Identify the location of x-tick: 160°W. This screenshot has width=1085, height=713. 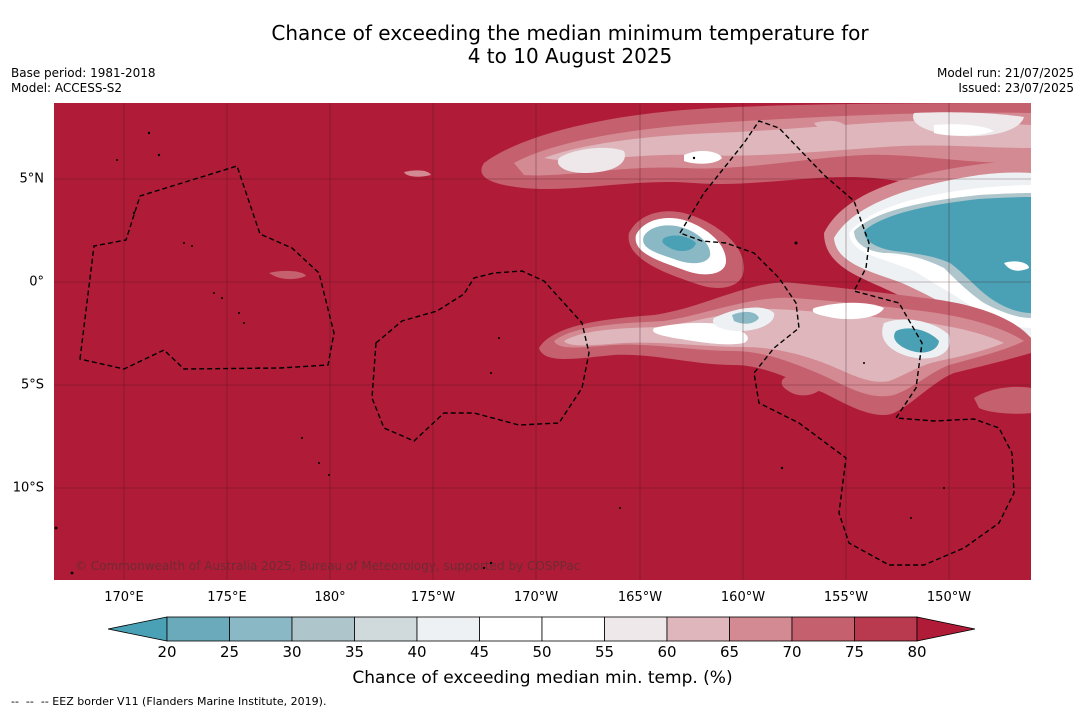
(743, 597).